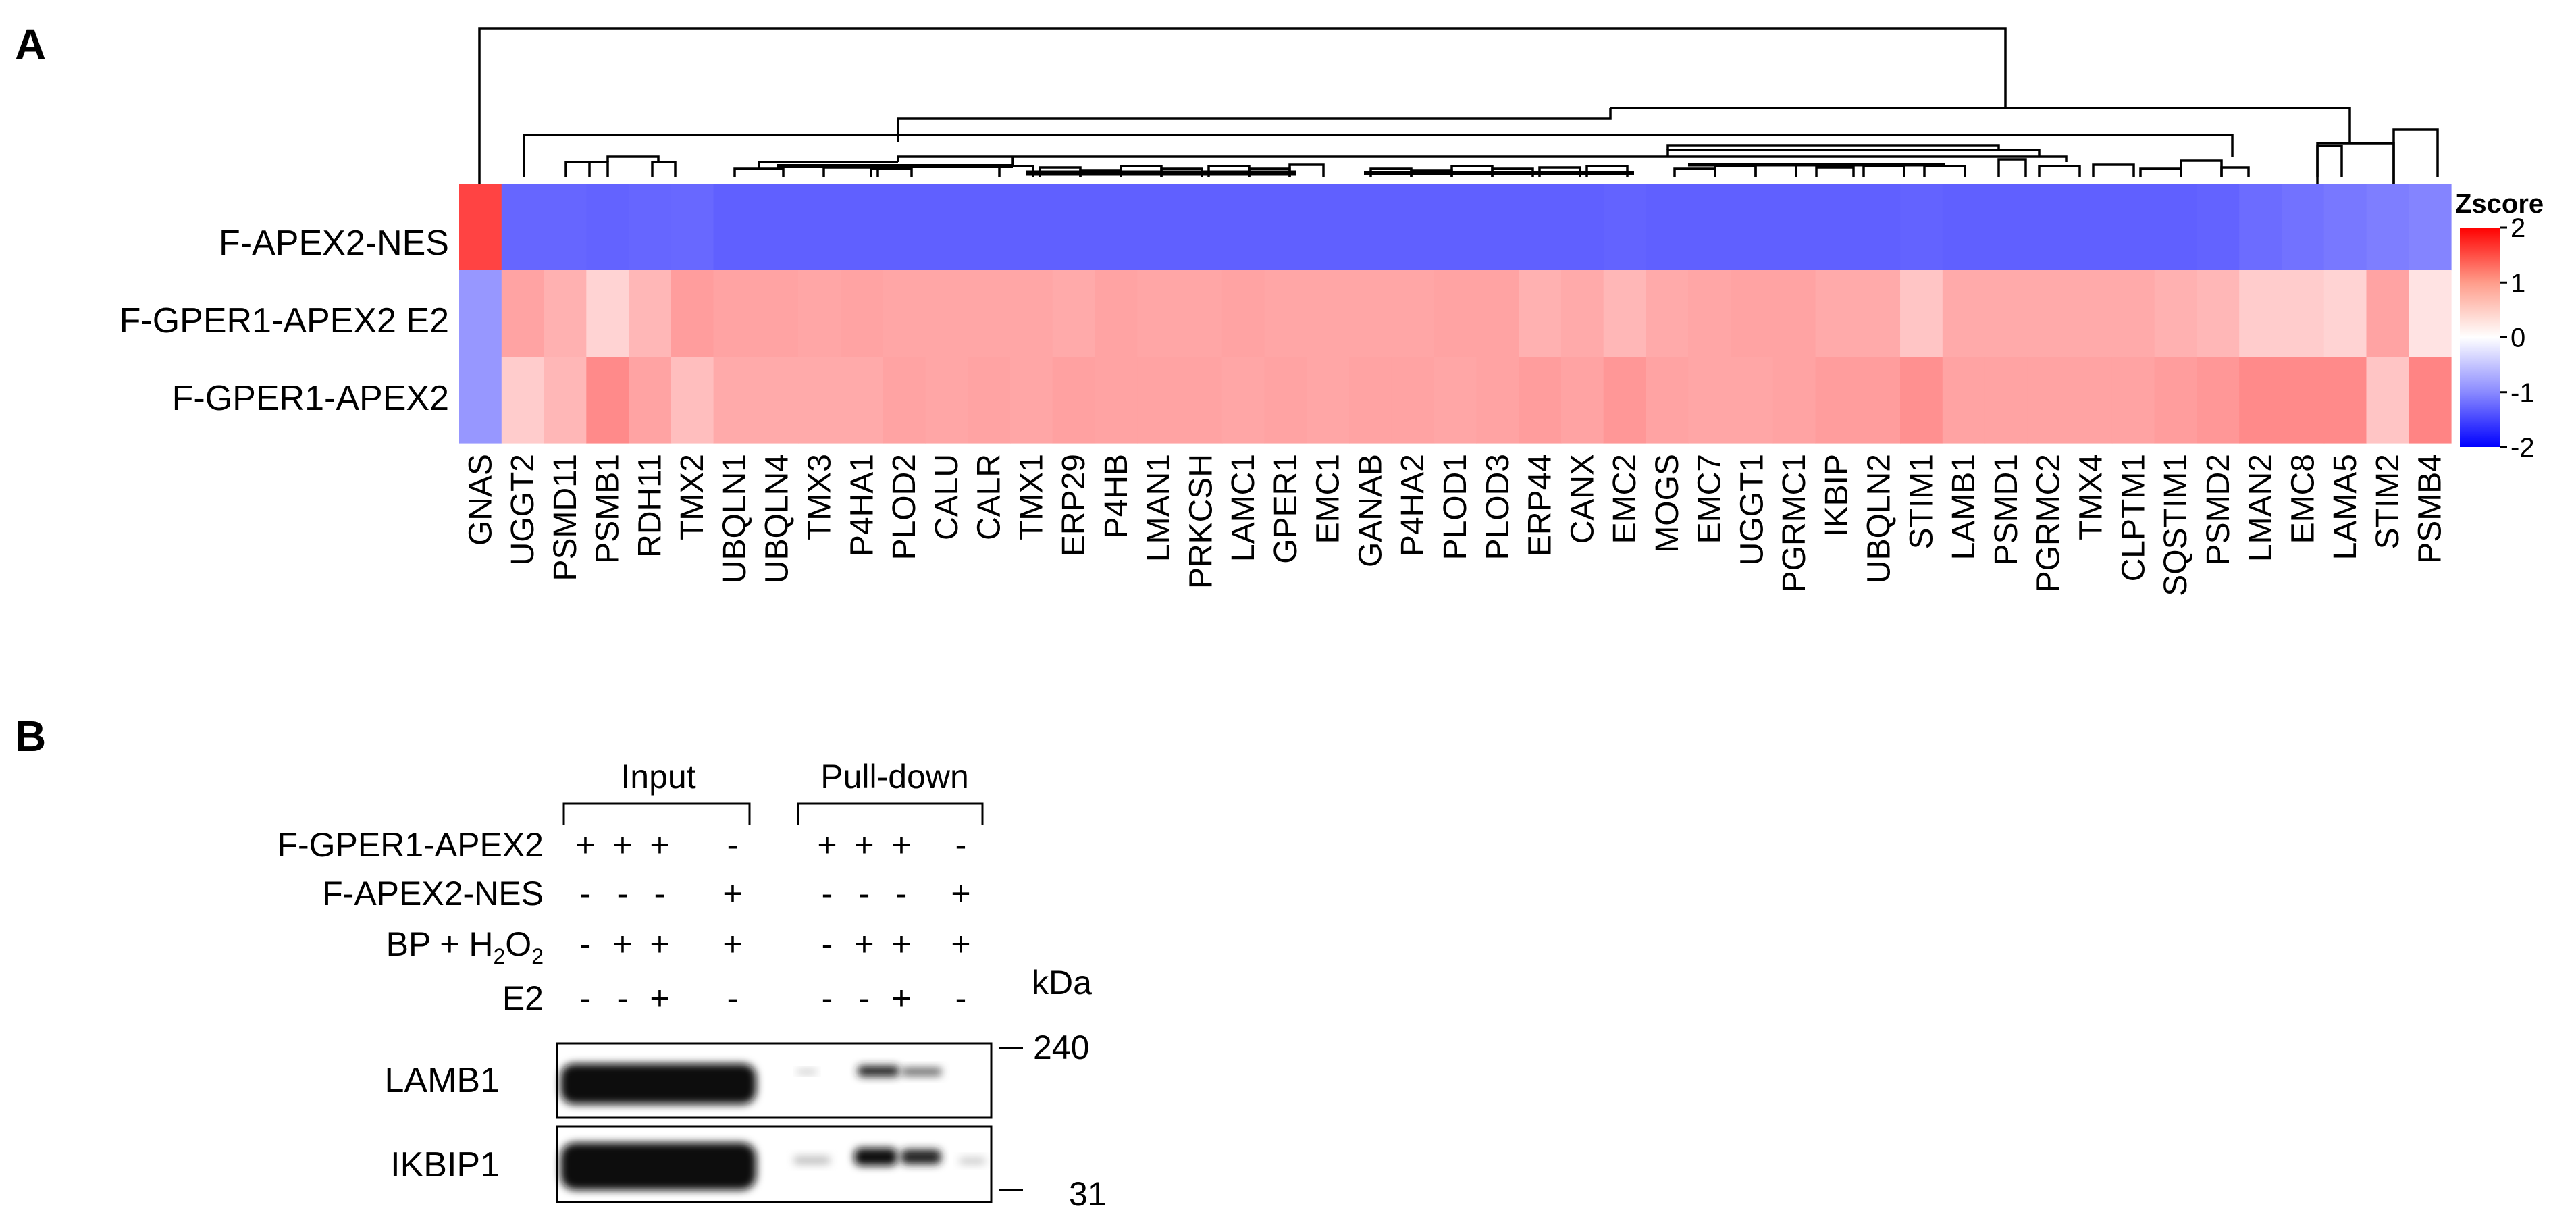 The width and height of the screenshot is (2576, 1219). I want to click on column-label: GPER1, so click(1286, 509).